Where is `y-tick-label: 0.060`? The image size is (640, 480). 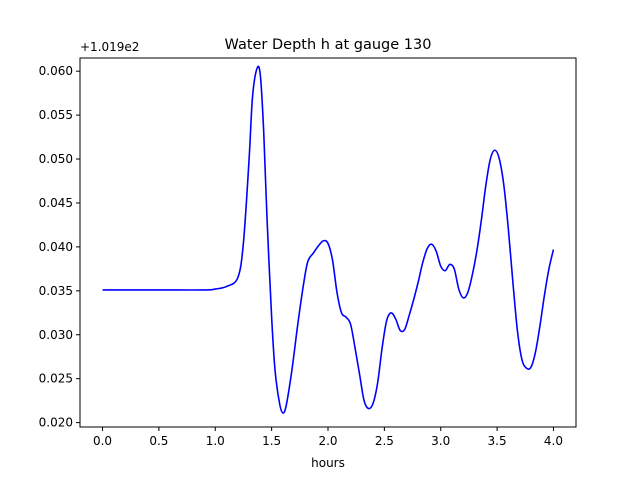
y-tick-label: 0.060 is located at coordinates (56, 71).